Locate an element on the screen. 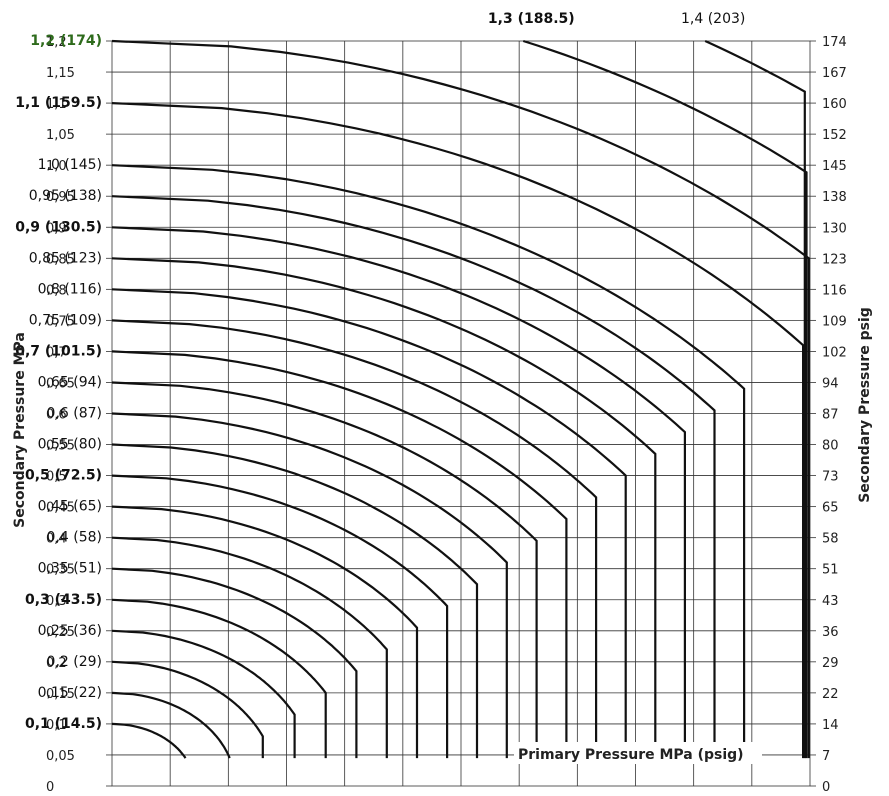 This screenshot has width=889, height=796. y-tick-label: 0,7 is located at coordinates (56, 352).